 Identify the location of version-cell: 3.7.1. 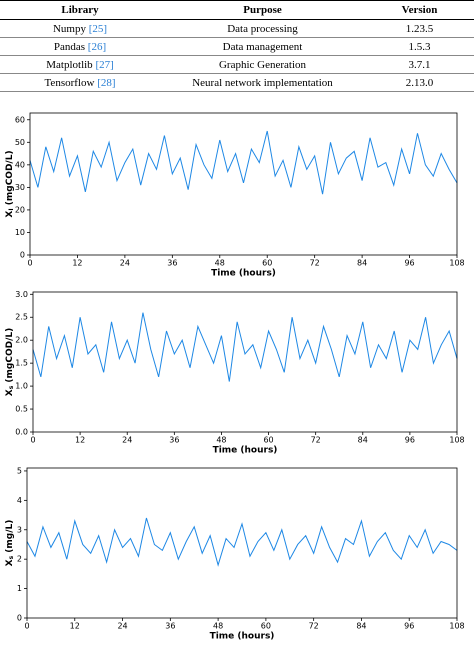
(419, 64).